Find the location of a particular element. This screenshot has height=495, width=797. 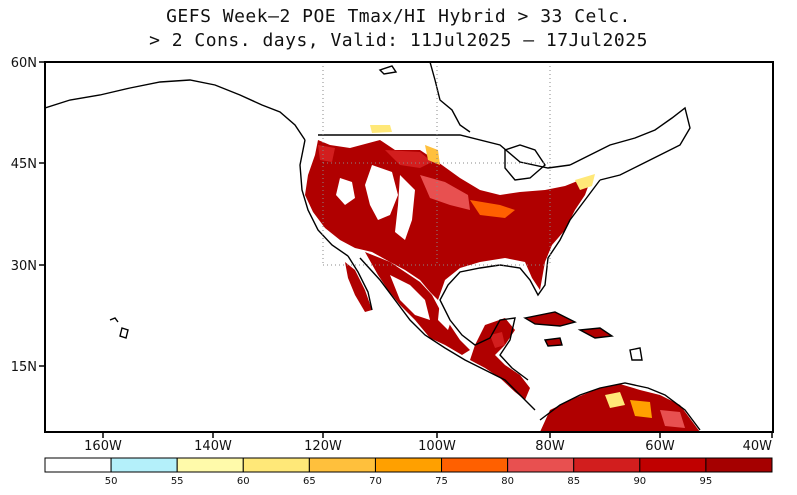

colorbar-label: 55 is located at coordinates (177, 481).